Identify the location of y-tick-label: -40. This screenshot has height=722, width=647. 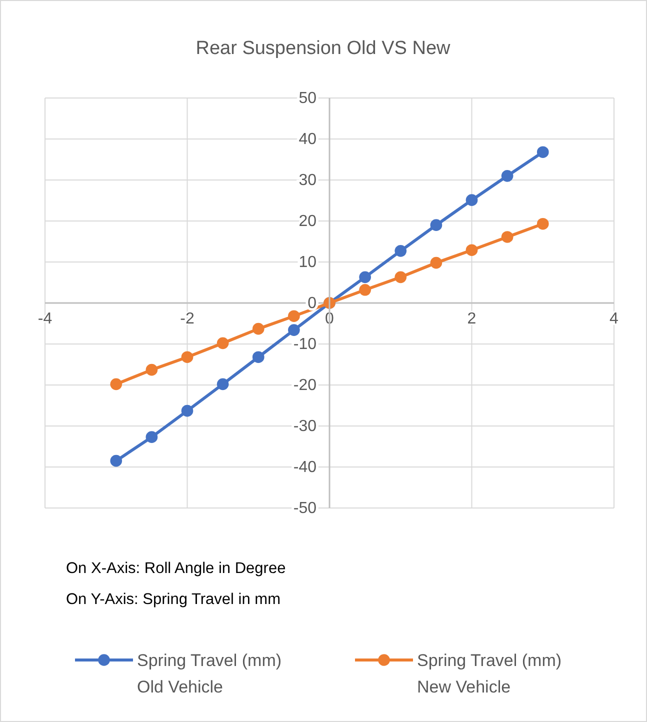
(305, 467).